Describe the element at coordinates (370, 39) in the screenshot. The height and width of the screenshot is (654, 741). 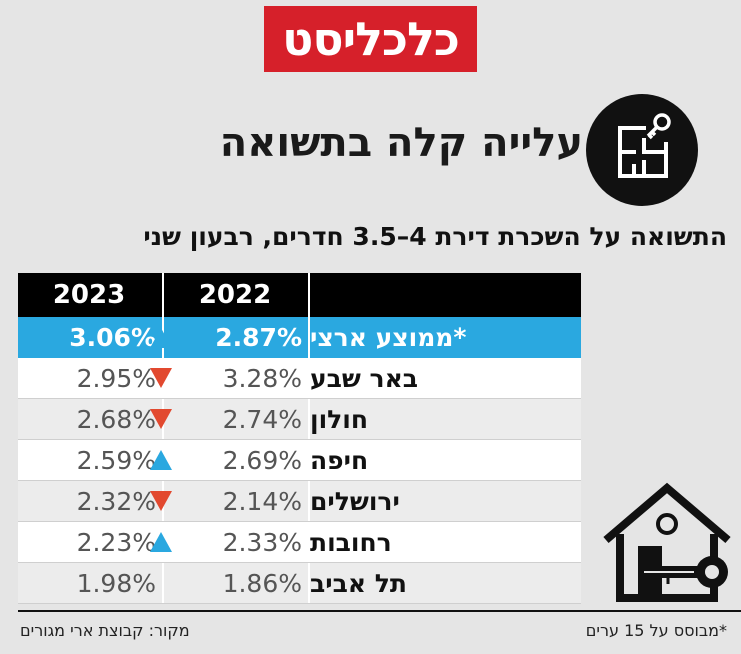
I see `calcalist-logo: כלכליסט` at that location.